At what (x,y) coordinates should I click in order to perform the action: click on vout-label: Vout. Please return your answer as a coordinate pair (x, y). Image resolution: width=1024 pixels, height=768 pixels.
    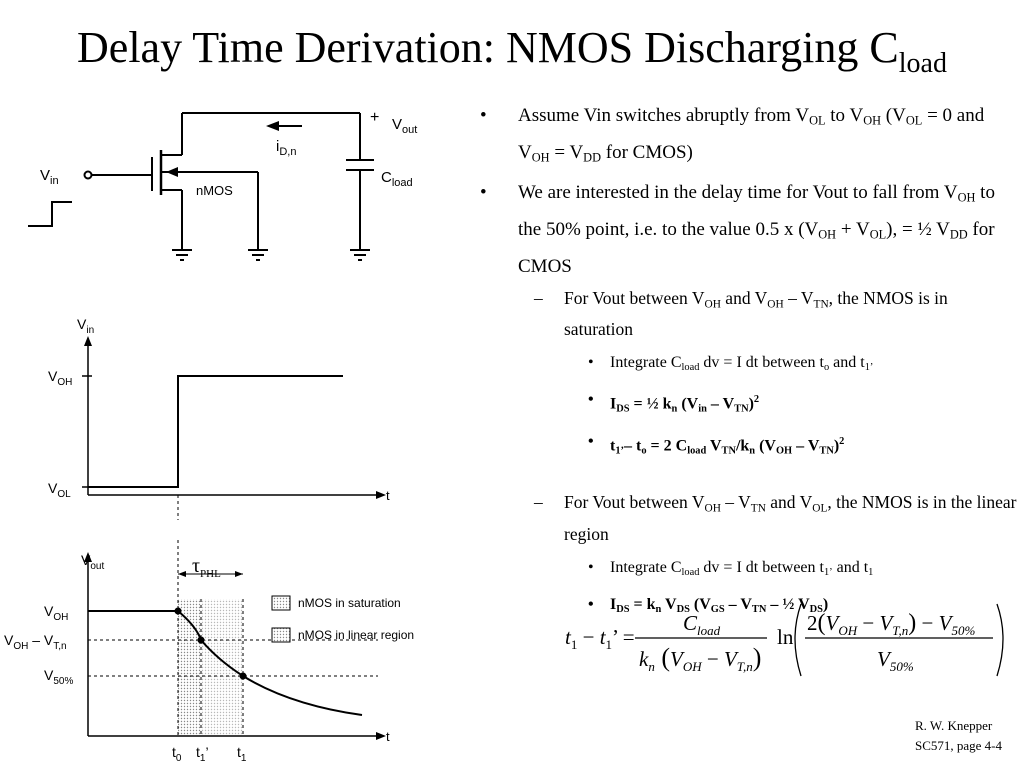
    Looking at the image, I should click on (404, 126).